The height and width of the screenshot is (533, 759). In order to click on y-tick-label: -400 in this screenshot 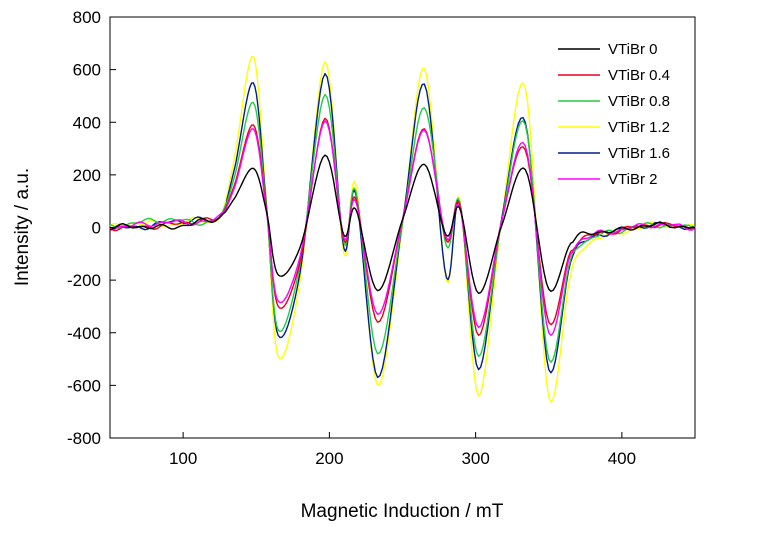, I will do `click(84, 333)`.